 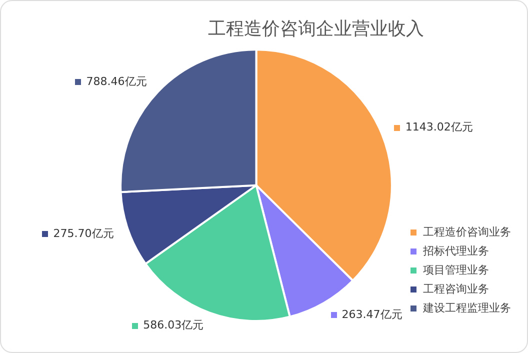 What do you see at coordinates (466, 307) in the screenshot?
I see `legend-label: 建设工程监理业务` at bounding box center [466, 307].